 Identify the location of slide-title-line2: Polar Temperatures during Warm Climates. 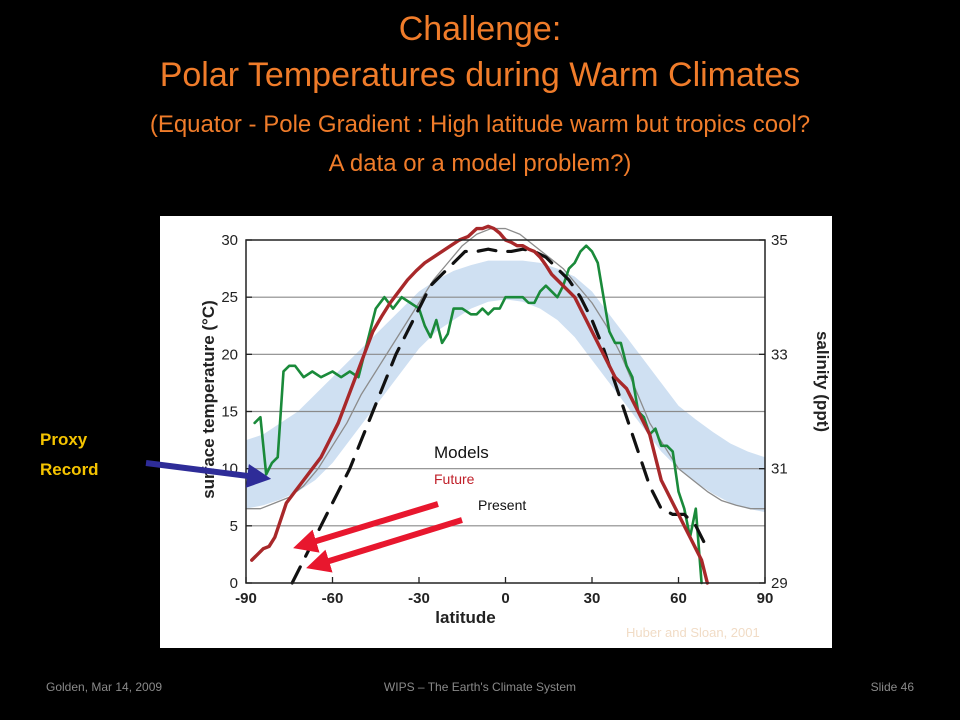
(480, 75).